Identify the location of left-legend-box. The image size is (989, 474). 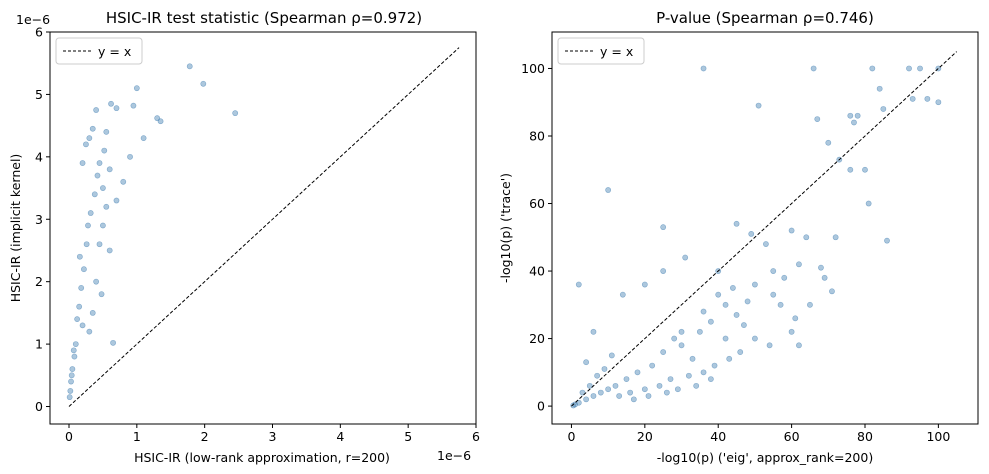
(99, 51).